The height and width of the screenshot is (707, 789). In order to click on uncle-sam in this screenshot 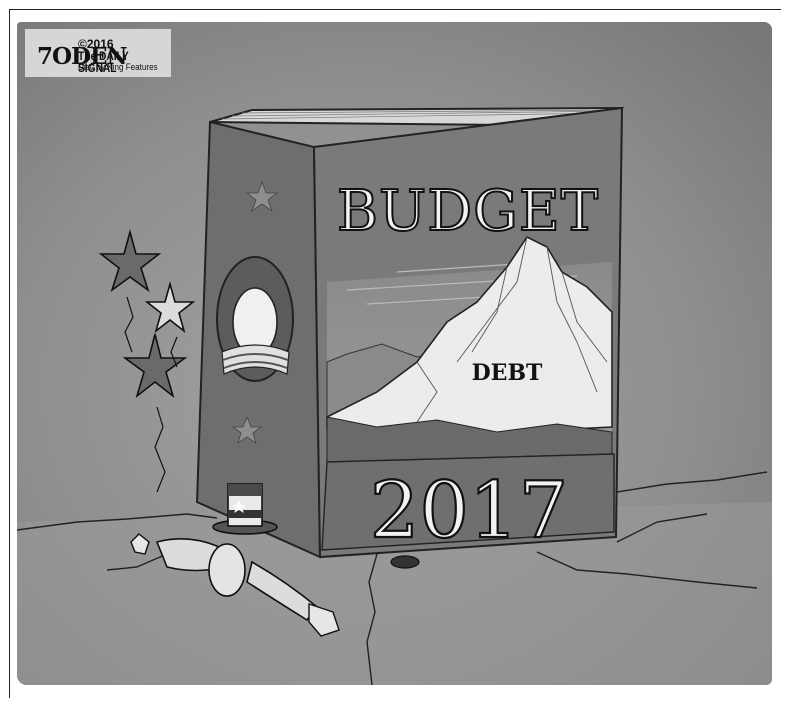, I will do `click(275, 560)`.